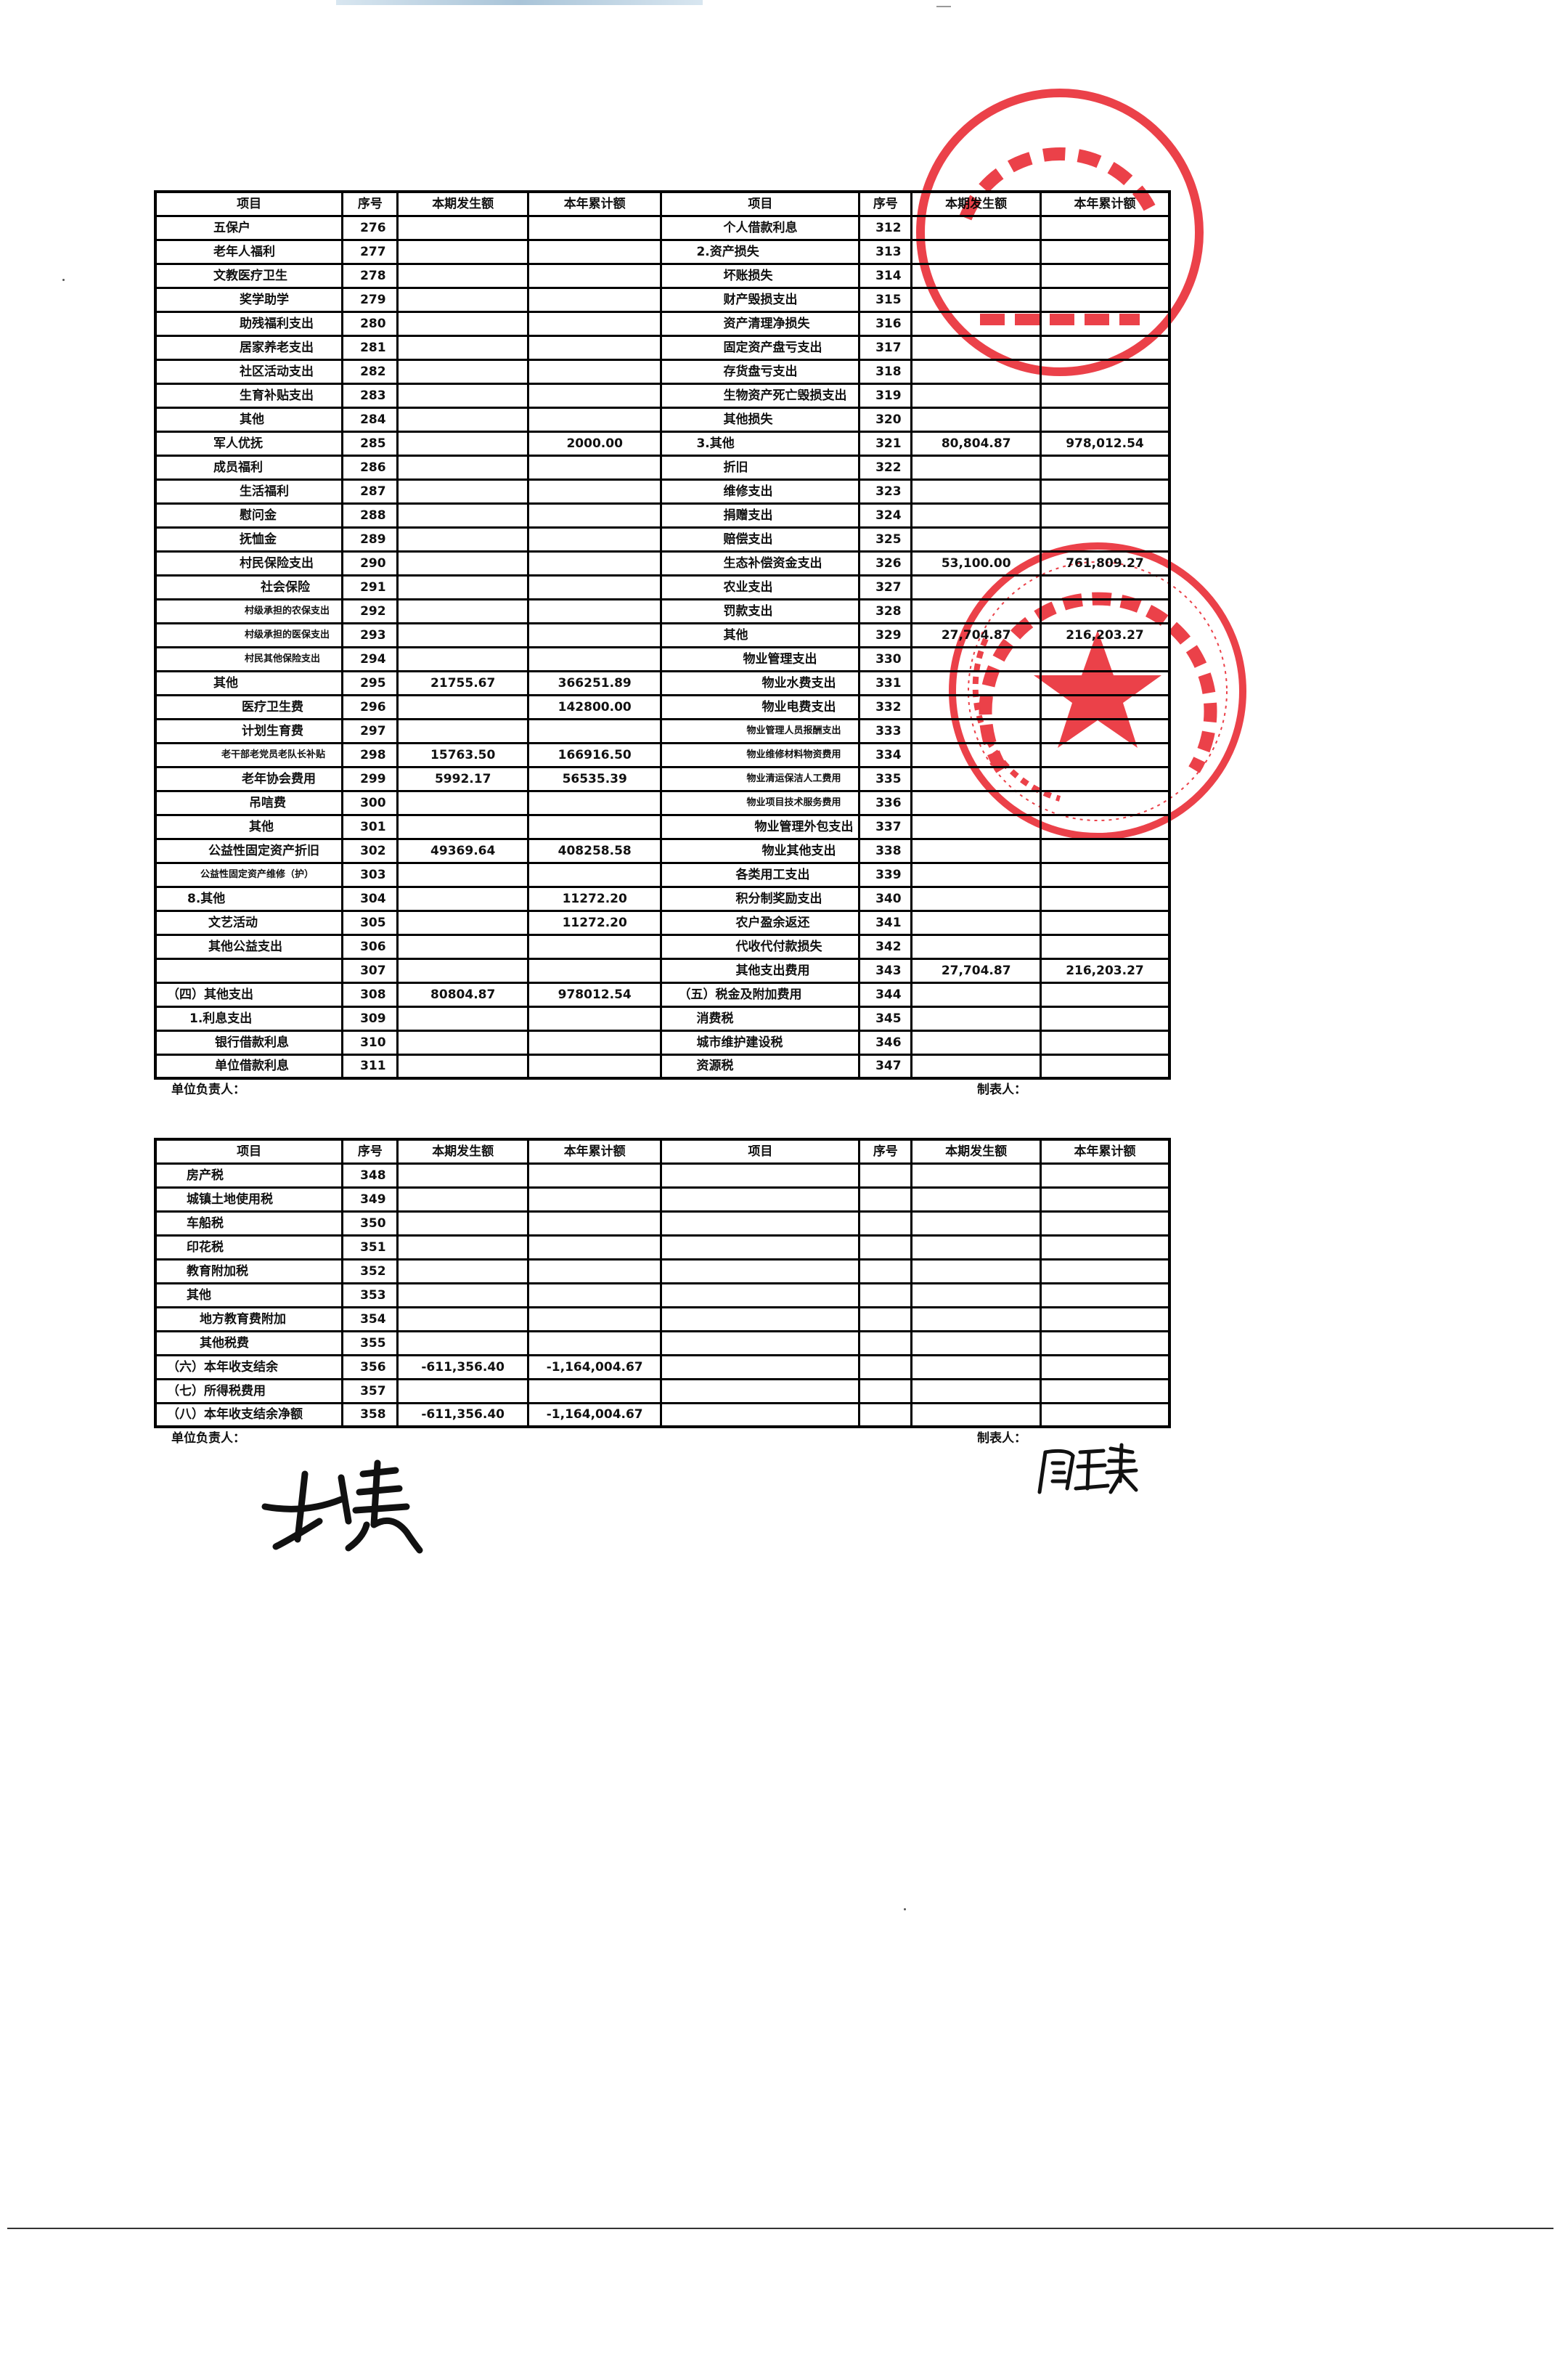  Describe the element at coordinates (886, 1066) in the screenshot. I see `seq-cell: 347` at that location.